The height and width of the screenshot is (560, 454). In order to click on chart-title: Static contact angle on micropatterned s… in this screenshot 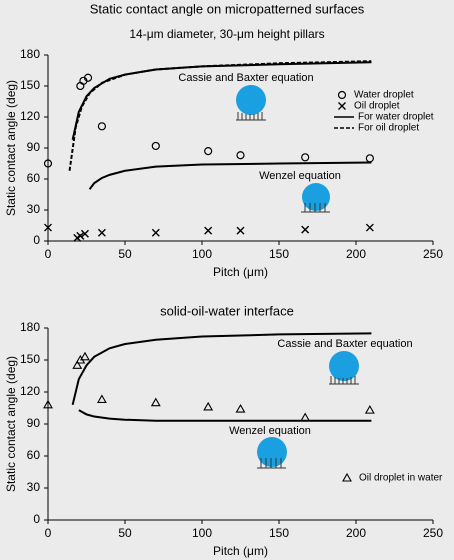, I will do `click(227, 8)`.